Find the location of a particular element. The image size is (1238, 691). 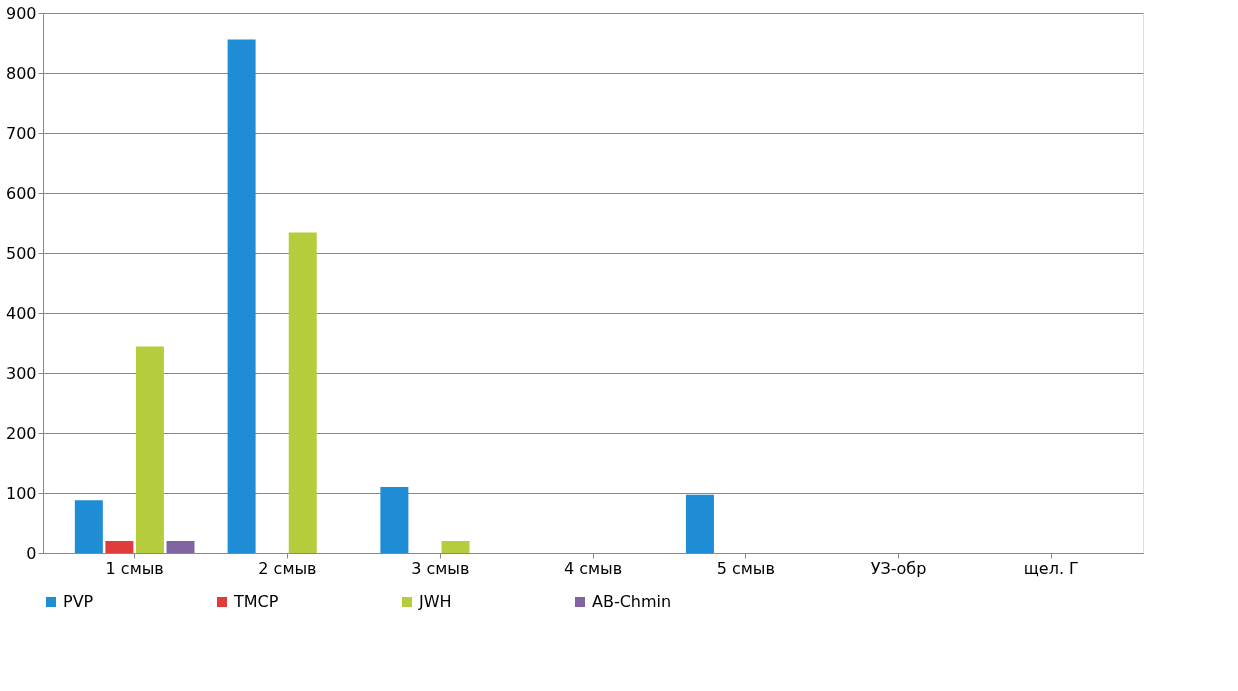

legend-label: TMCP is located at coordinates (256, 601).